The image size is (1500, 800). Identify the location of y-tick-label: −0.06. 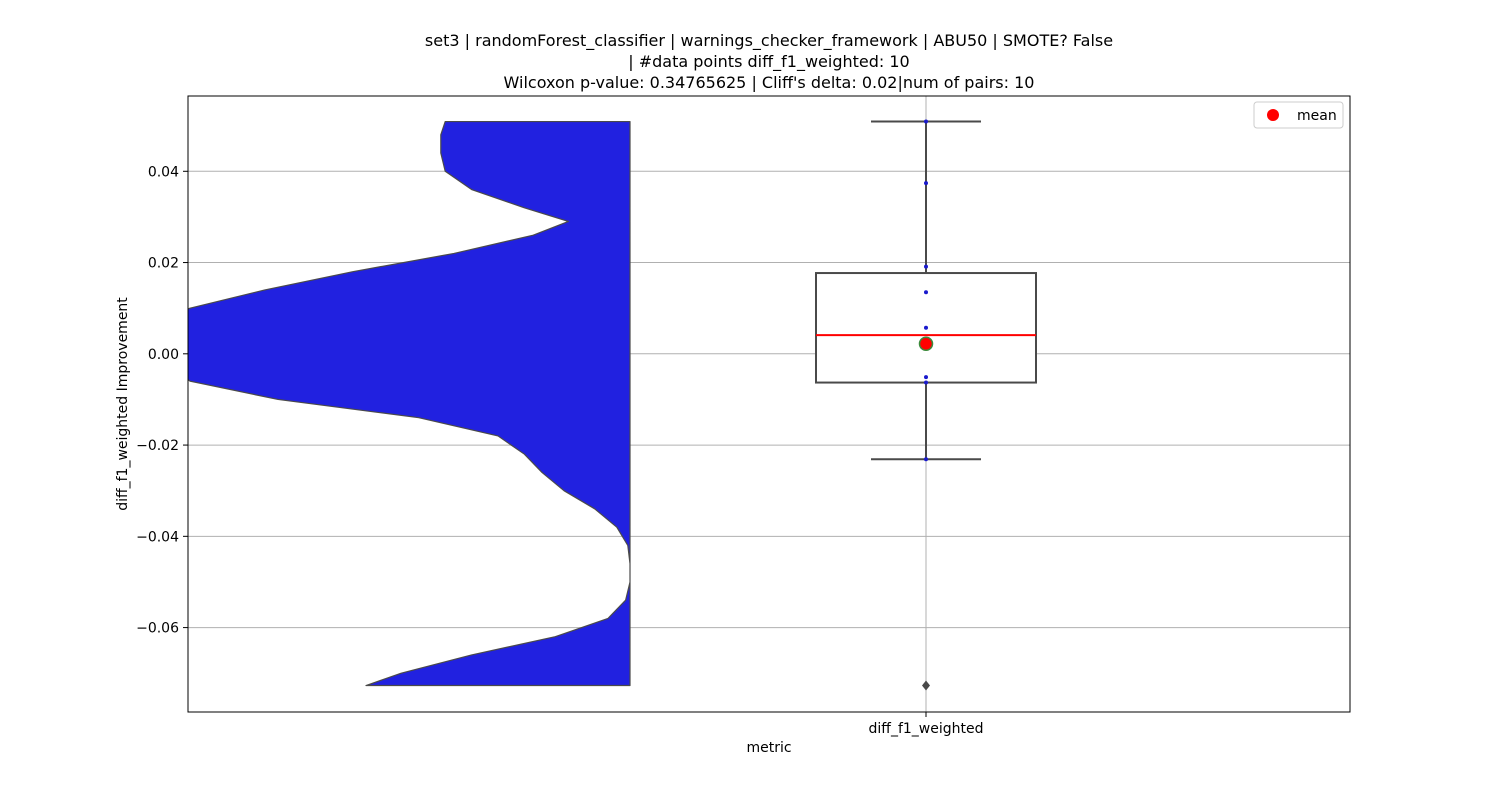
(157, 629).